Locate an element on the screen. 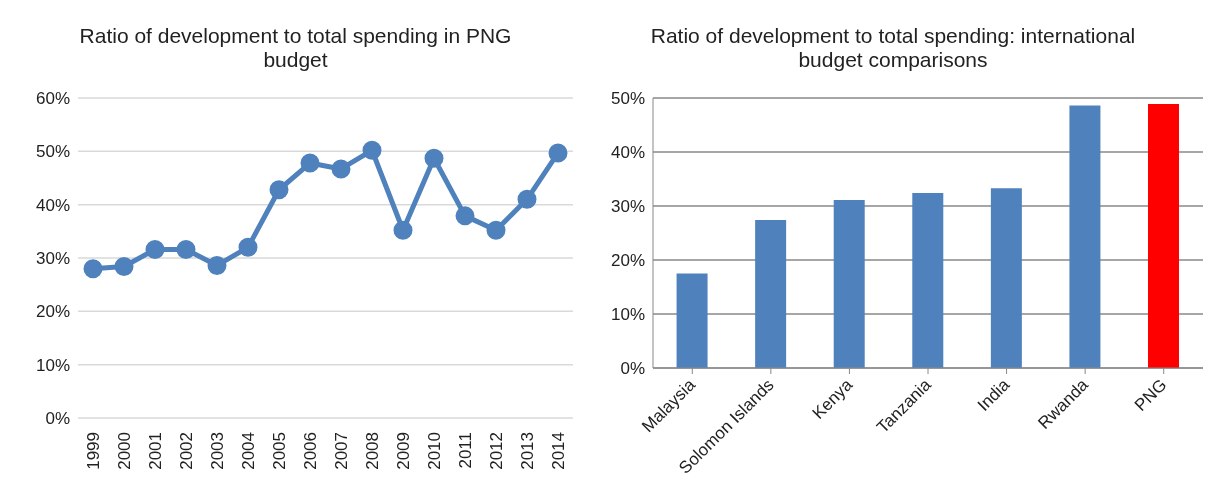 The height and width of the screenshot is (481, 1211). x-tick-label: 2005 is located at coordinates (279, 451).